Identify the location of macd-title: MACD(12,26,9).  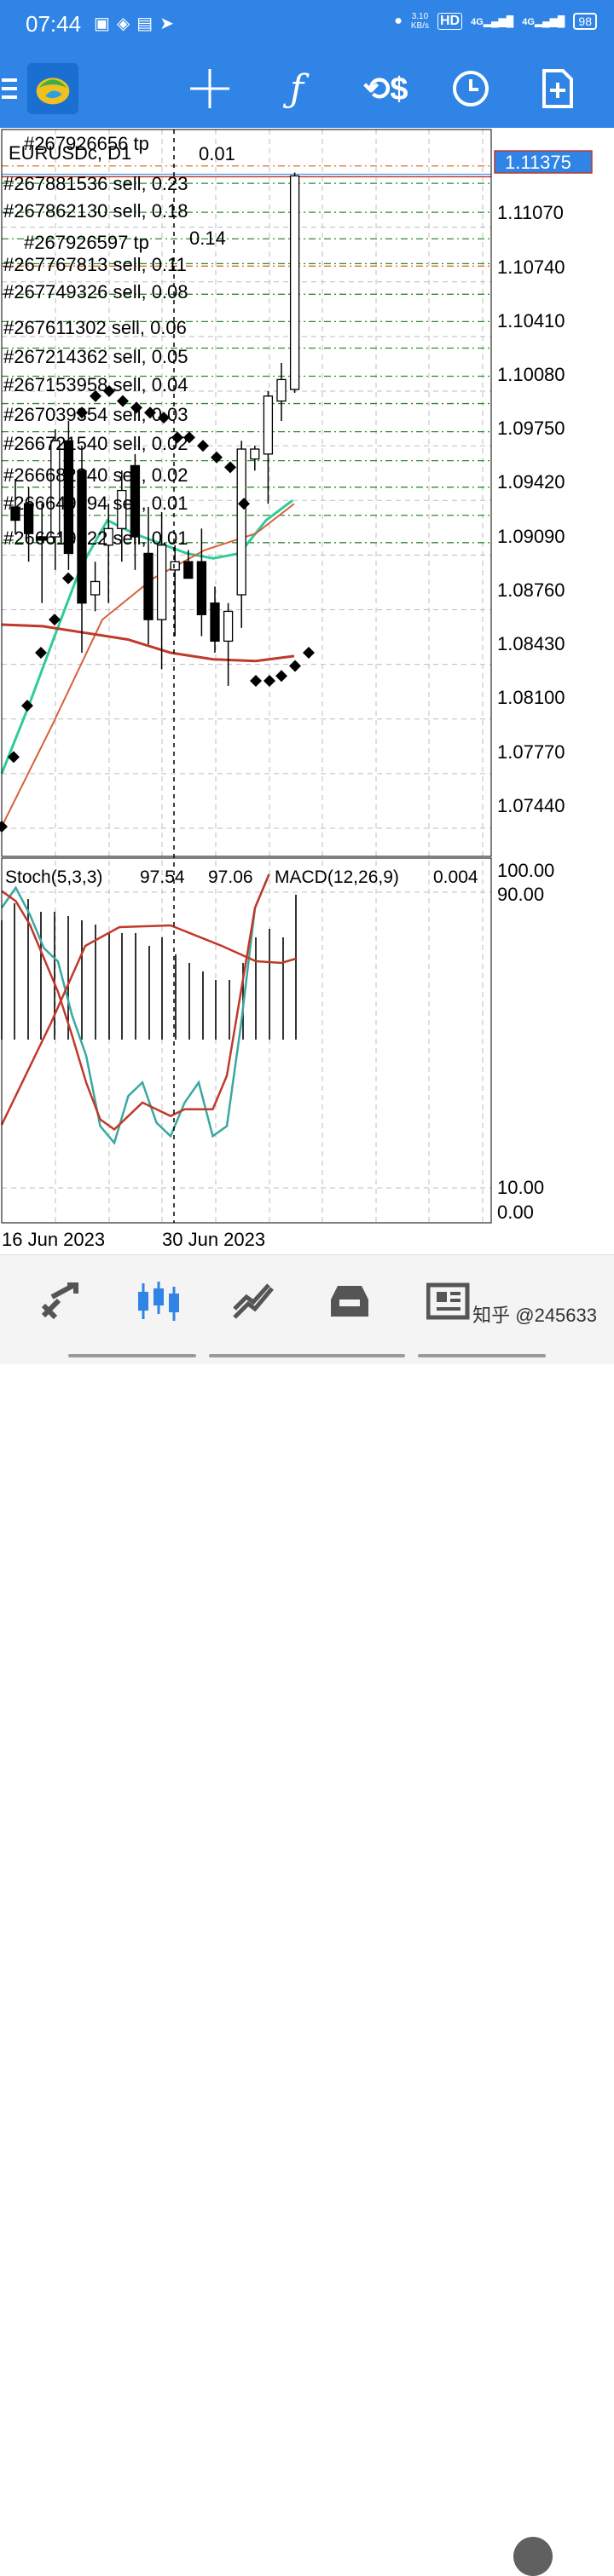
(337, 877).